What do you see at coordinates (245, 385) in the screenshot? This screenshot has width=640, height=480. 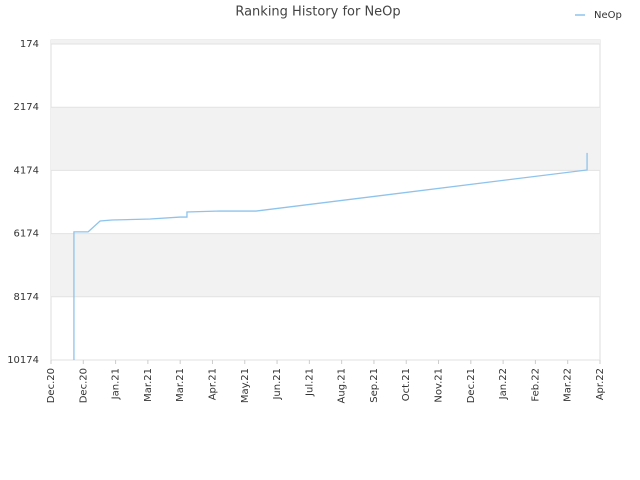 I see `x-tick-label: May.21` at bounding box center [245, 385].